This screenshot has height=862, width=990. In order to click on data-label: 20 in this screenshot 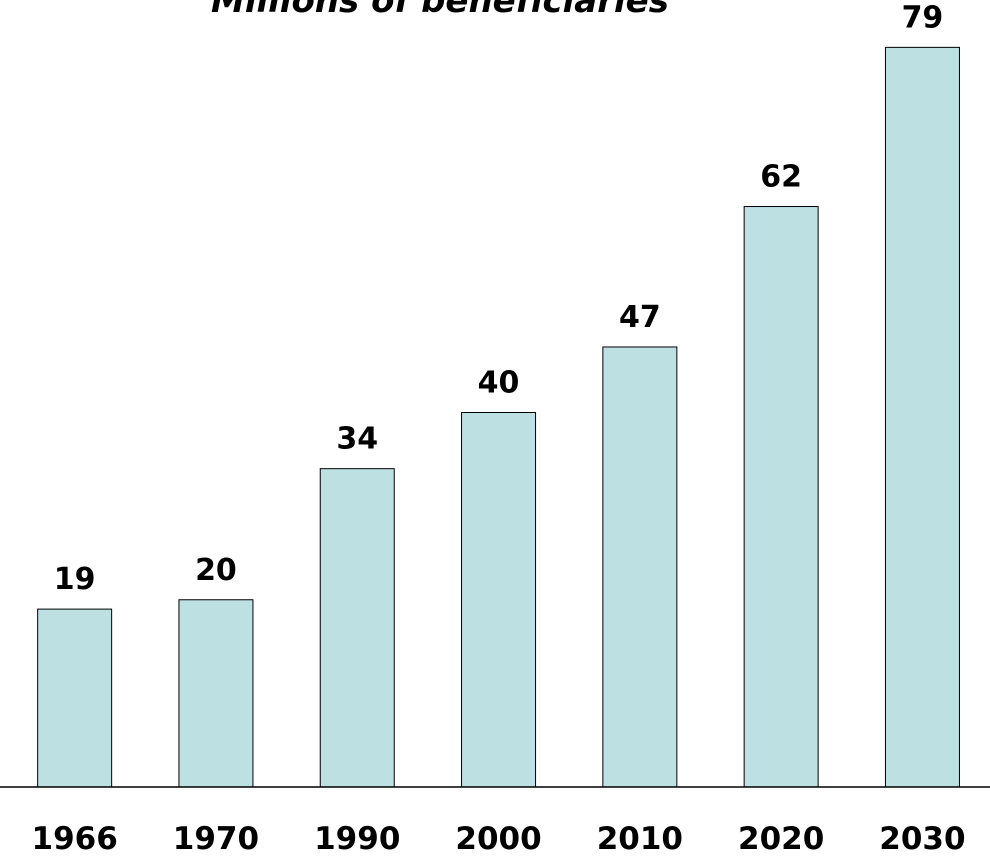, I will do `click(216, 570)`.